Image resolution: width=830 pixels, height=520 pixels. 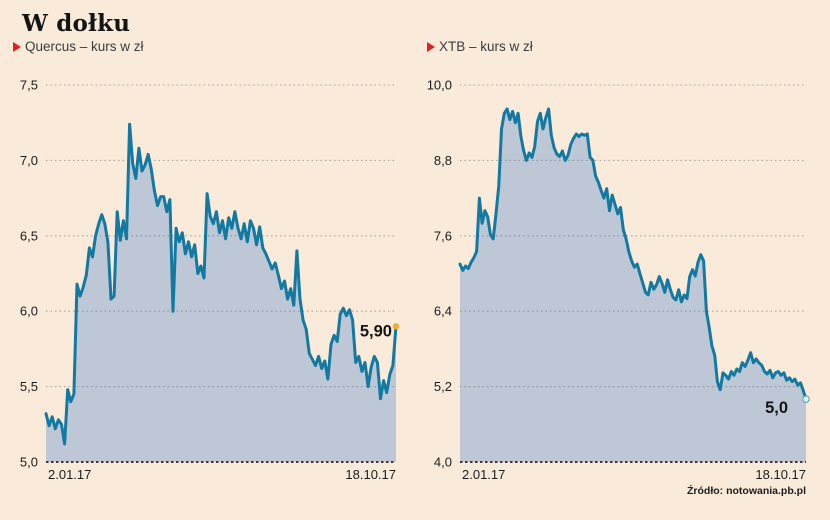 I want to click on y-tick-label: 6,4, so click(x=443, y=311).